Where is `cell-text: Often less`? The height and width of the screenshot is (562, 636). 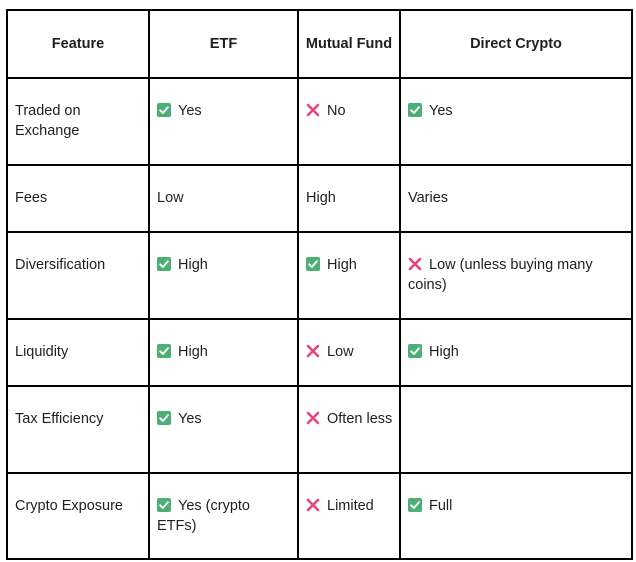
cell-text: Often less is located at coordinates (360, 419).